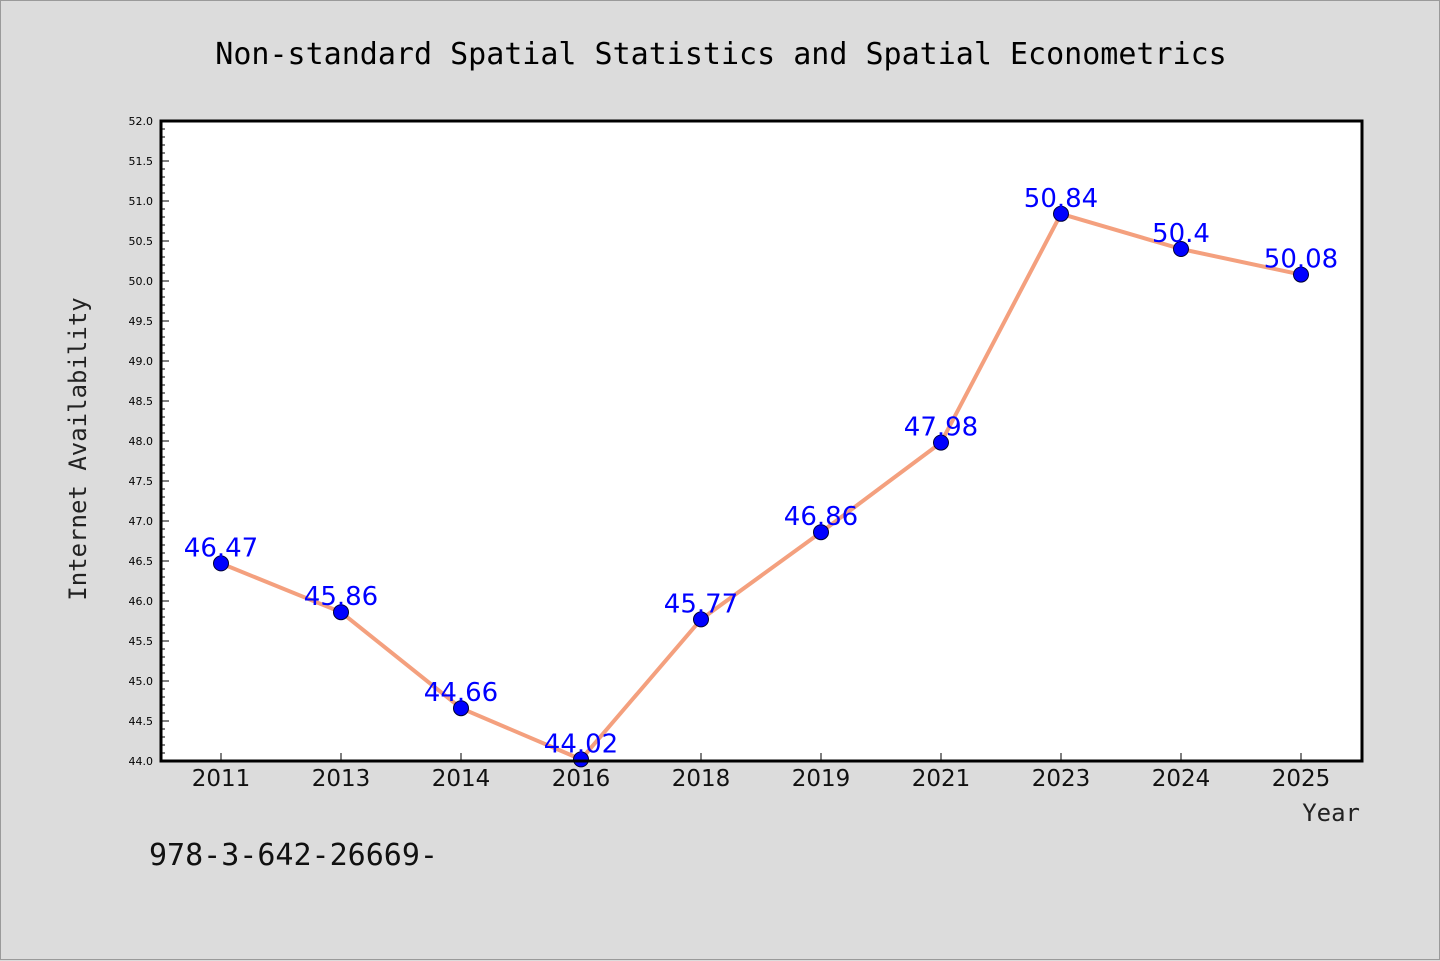 This screenshot has width=1440, height=961. I want to click on y-tick-label: 51.0, so click(141, 201).